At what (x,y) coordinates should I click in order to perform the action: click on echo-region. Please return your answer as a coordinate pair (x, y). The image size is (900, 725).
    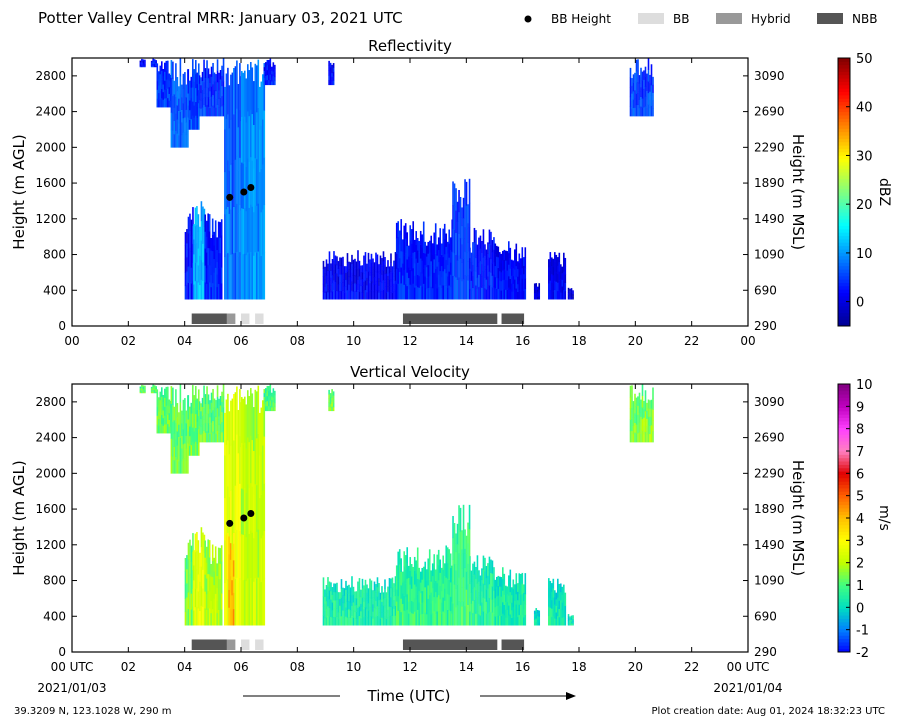
    Looking at the image, I should click on (199, 576).